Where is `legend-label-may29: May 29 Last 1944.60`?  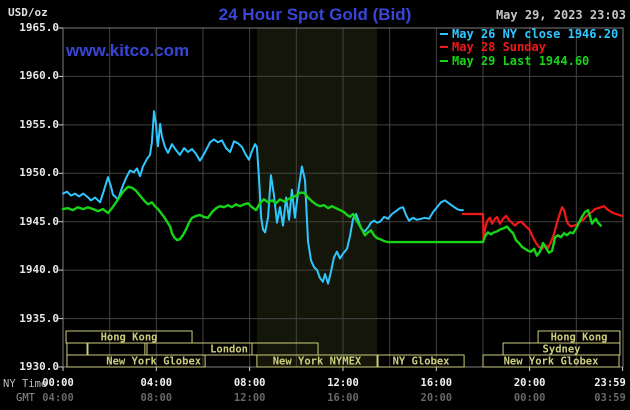 legend-label-may29: May 29 Last 1944.60 is located at coordinates (521, 60).